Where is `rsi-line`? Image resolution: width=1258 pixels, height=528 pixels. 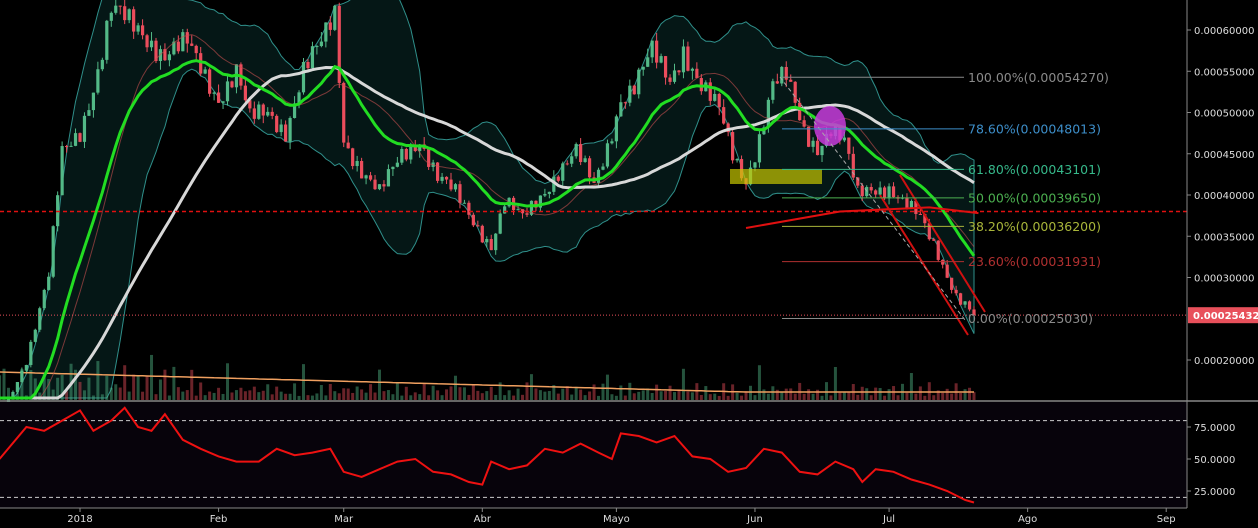
rsi-line is located at coordinates (487, 455).